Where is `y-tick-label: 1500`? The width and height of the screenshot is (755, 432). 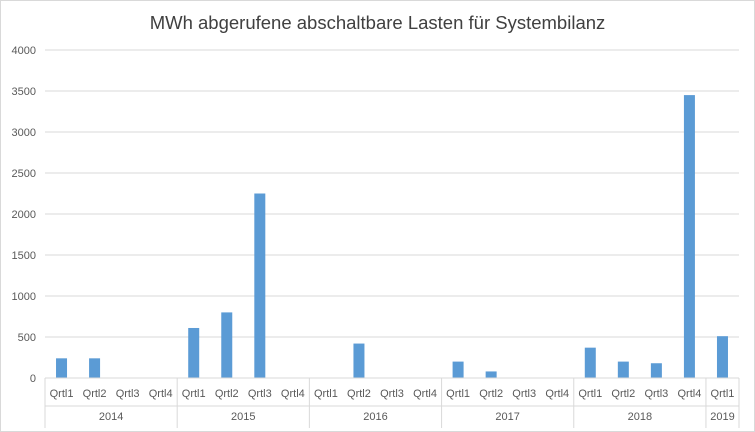 y-tick-label: 1500 is located at coordinates (24, 256).